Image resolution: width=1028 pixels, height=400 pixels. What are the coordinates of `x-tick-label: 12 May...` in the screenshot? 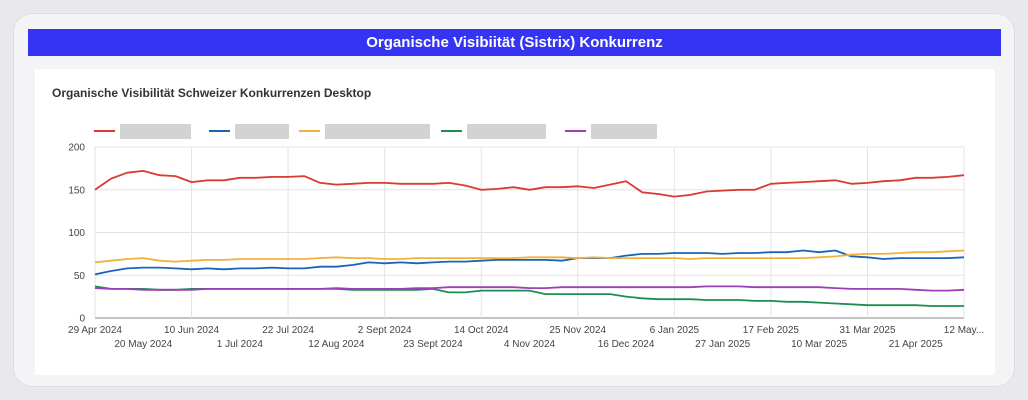 It's located at (964, 330).